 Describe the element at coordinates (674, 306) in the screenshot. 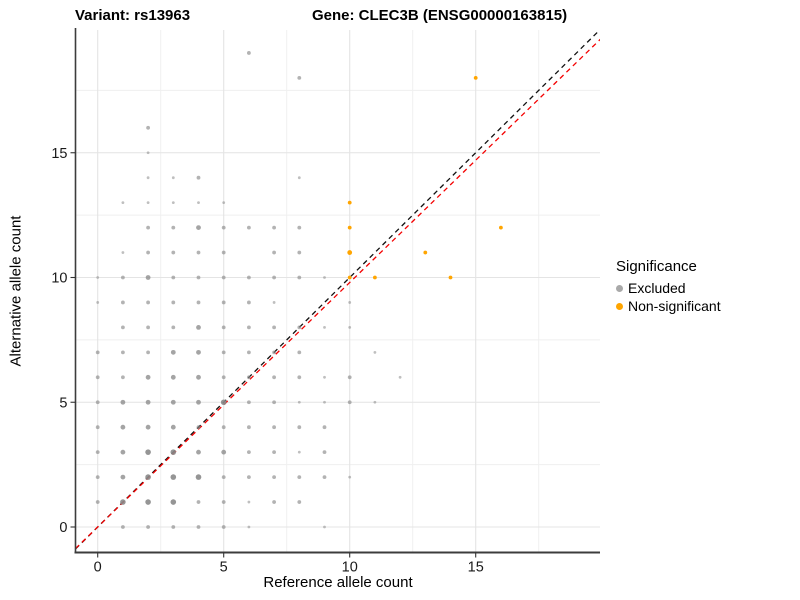

I see `legend-item-label: Non-significant` at that location.